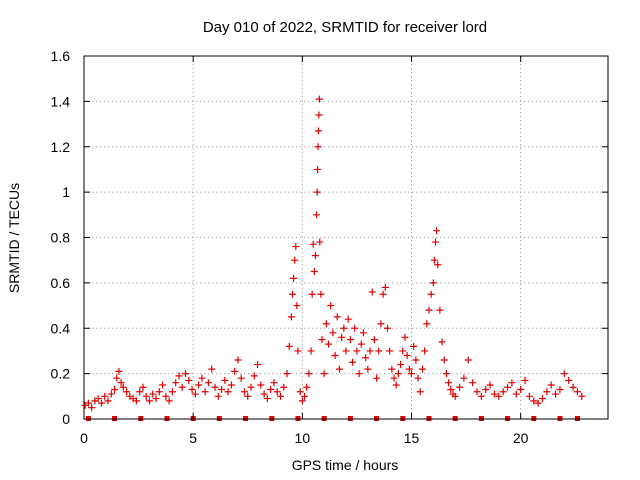 Image resolution: width=640 pixels, height=480 pixels. I want to click on x-axis-label: GPS time / hours, so click(345, 465).